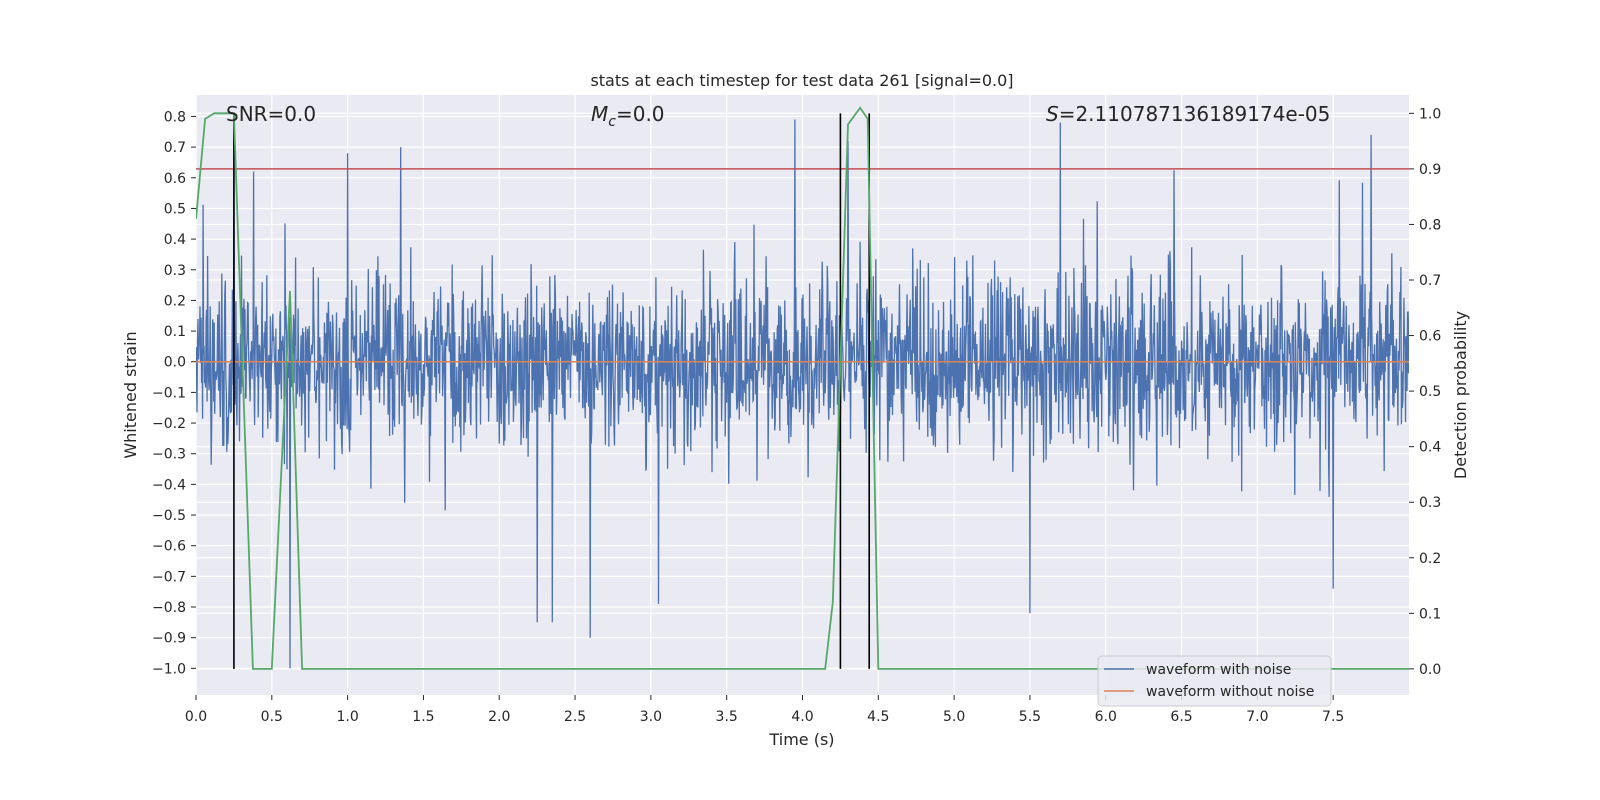  I want to click on chirp-mass-value: =0.0, so click(640, 114).